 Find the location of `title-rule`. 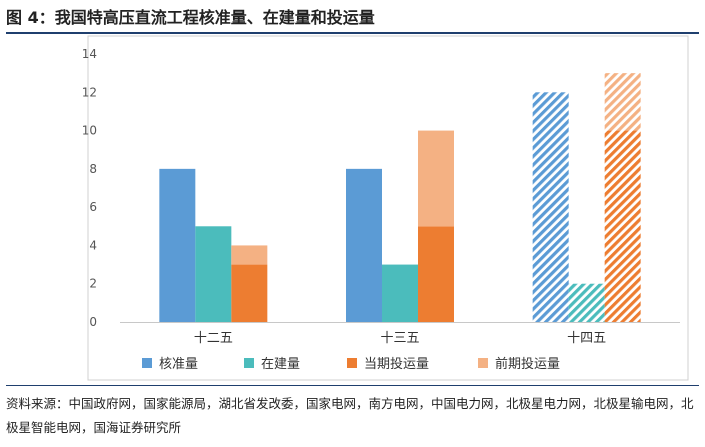

title-rule is located at coordinates (352, 33).